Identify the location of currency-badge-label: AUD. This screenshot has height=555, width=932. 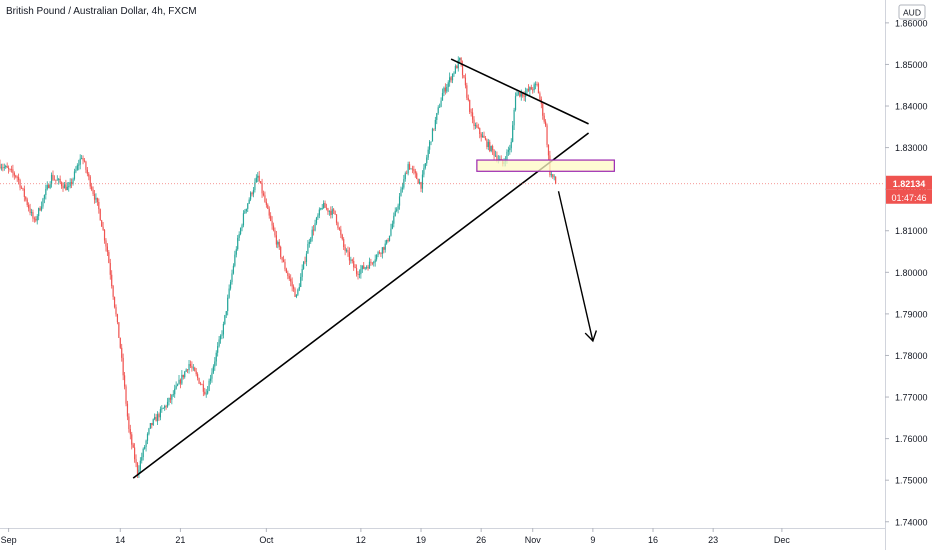
(912, 13).